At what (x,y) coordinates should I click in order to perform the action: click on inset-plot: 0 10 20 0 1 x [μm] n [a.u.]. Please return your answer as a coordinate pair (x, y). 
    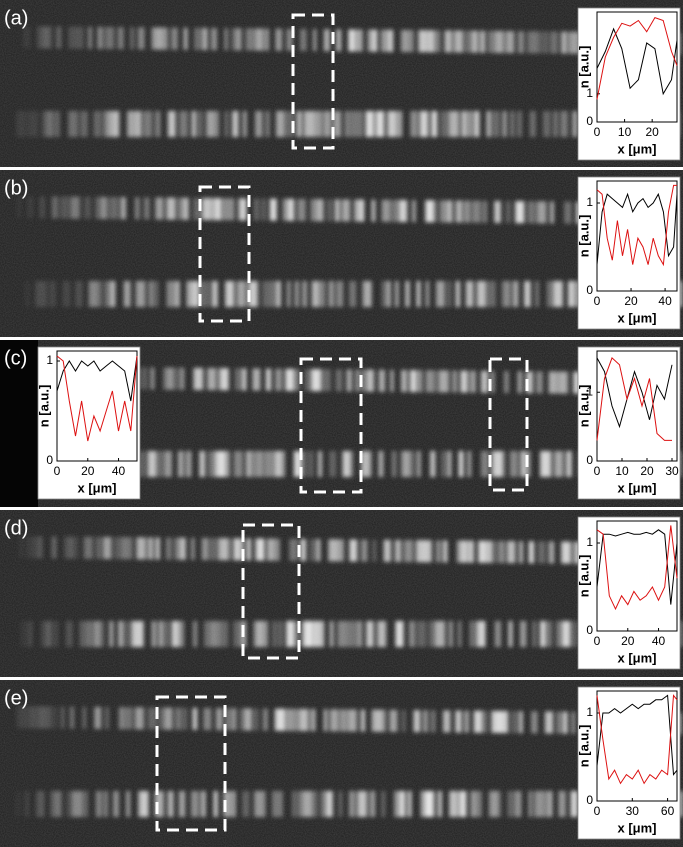
    Looking at the image, I should click on (628, 84).